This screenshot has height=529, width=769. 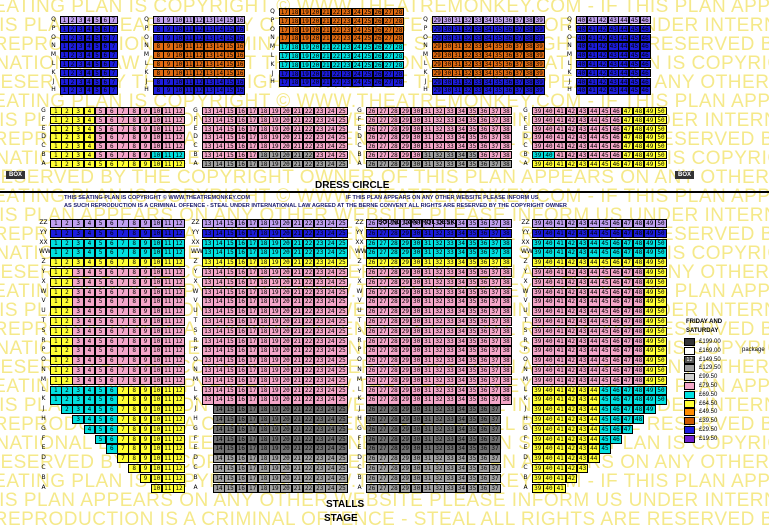 I want to click on seat: 32, so click(x=439, y=390).